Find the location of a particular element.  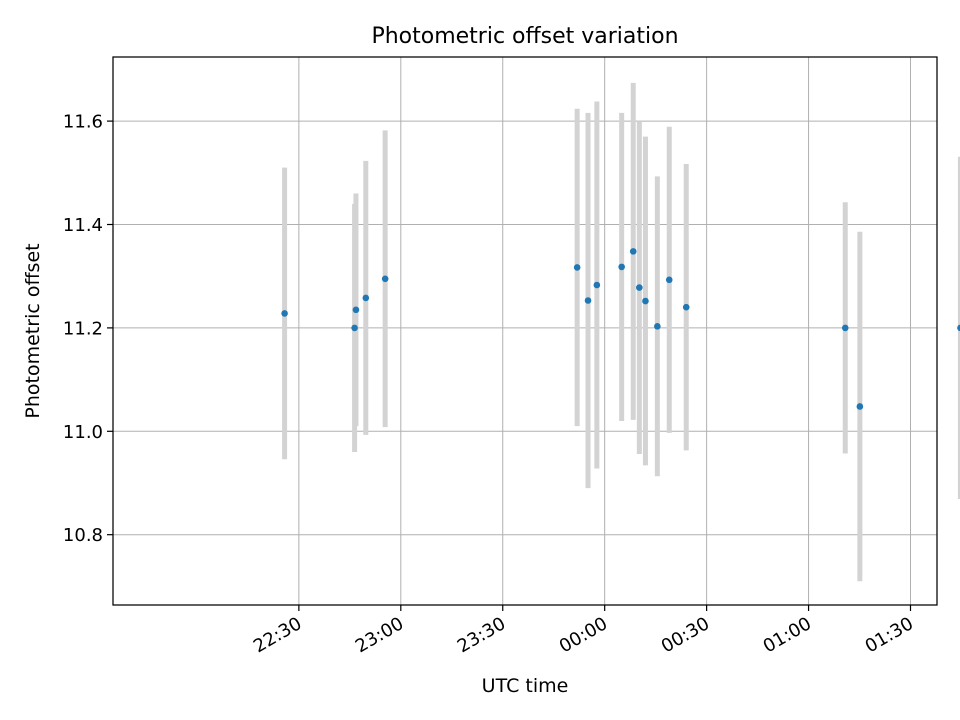

y-axis-label: Photometric offset is located at coordinates (33, 330).